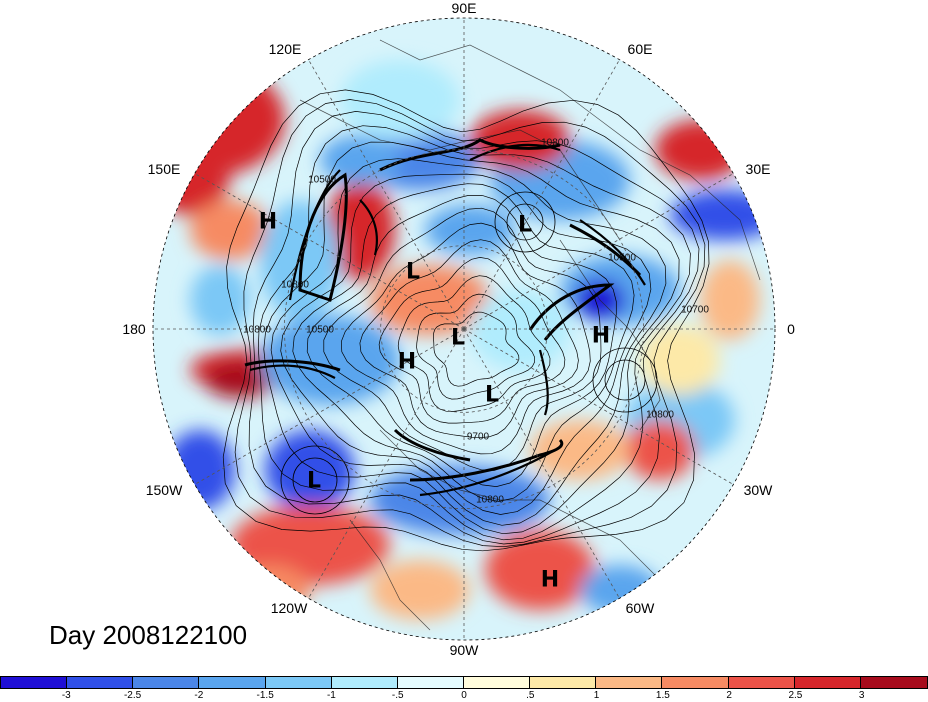 The width and height of the screenshot is (928, 702). I want to click on longitude-label: 150W, so click(164, 490).